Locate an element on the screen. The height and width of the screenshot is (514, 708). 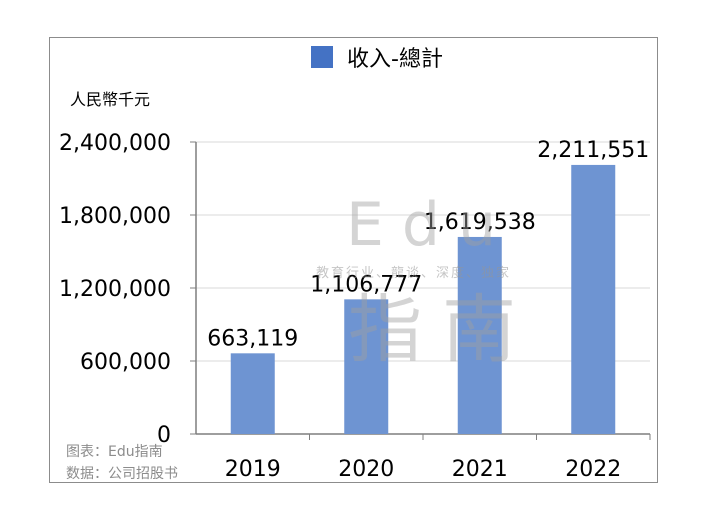
y-tick-label: 0 is located at coordinates (164, 435).